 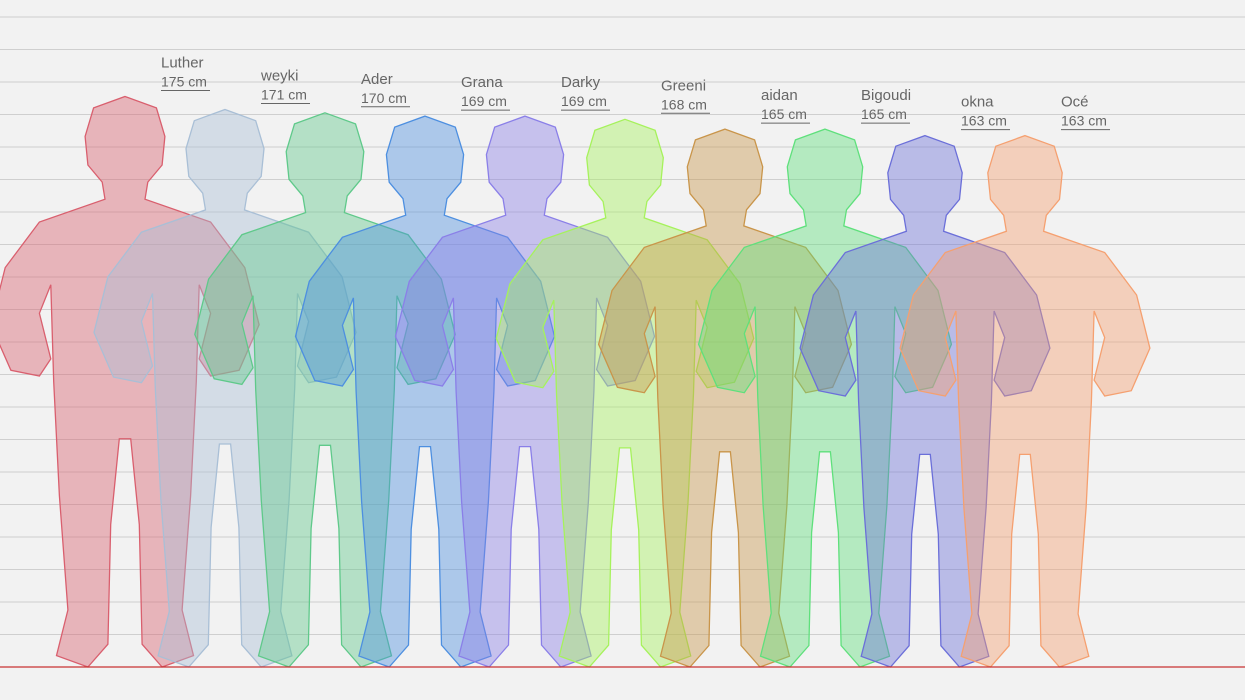 What do you see at coordinates (384, 98) in the screenshot?
I see `height-label: 170 cm` at bounding box center [384, 98].